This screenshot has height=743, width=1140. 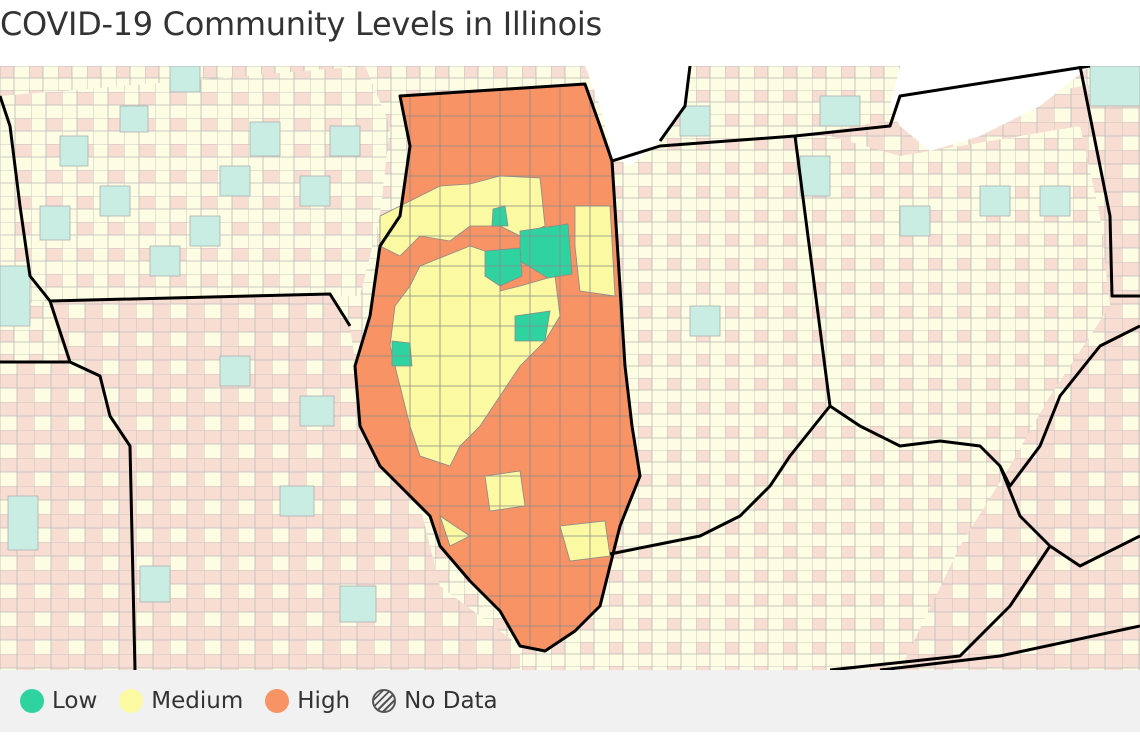 What do you see at coordinates (32, 701) in the screenshot?
I see `low-level-dot-icon` at bounding box center [32, 701].